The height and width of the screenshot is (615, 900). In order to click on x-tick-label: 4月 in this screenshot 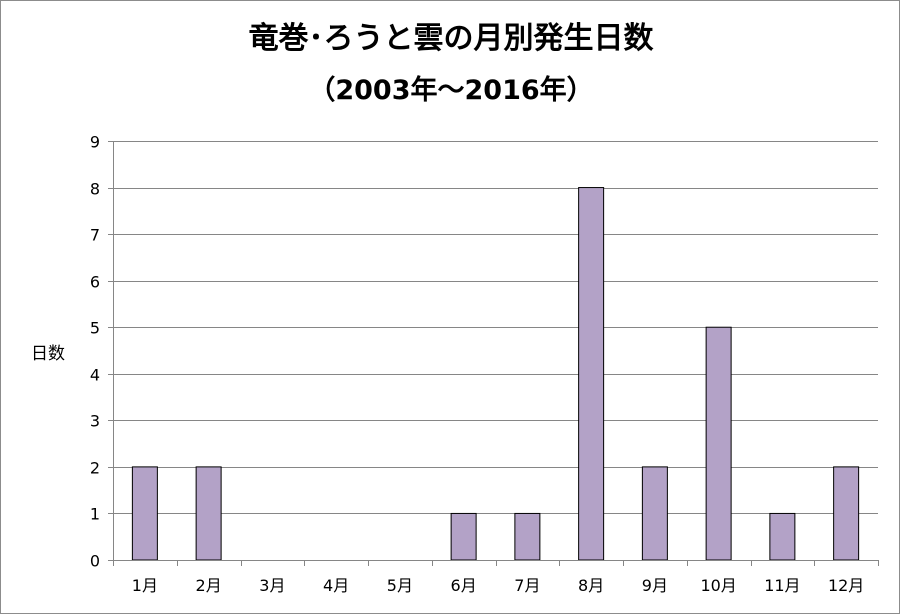, I will do `click(336, 585)`.